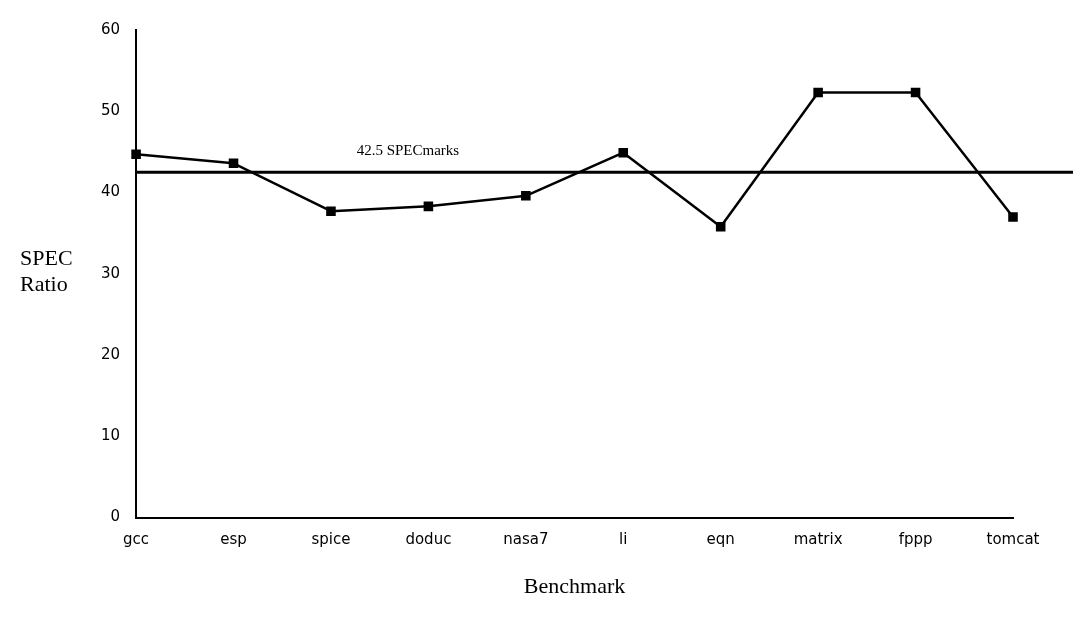 This screenshot has width=1083, height=624. Describe the element at coordinates (915, 539) in the screenshot. I see `x-tick-label: fppp` at that location.